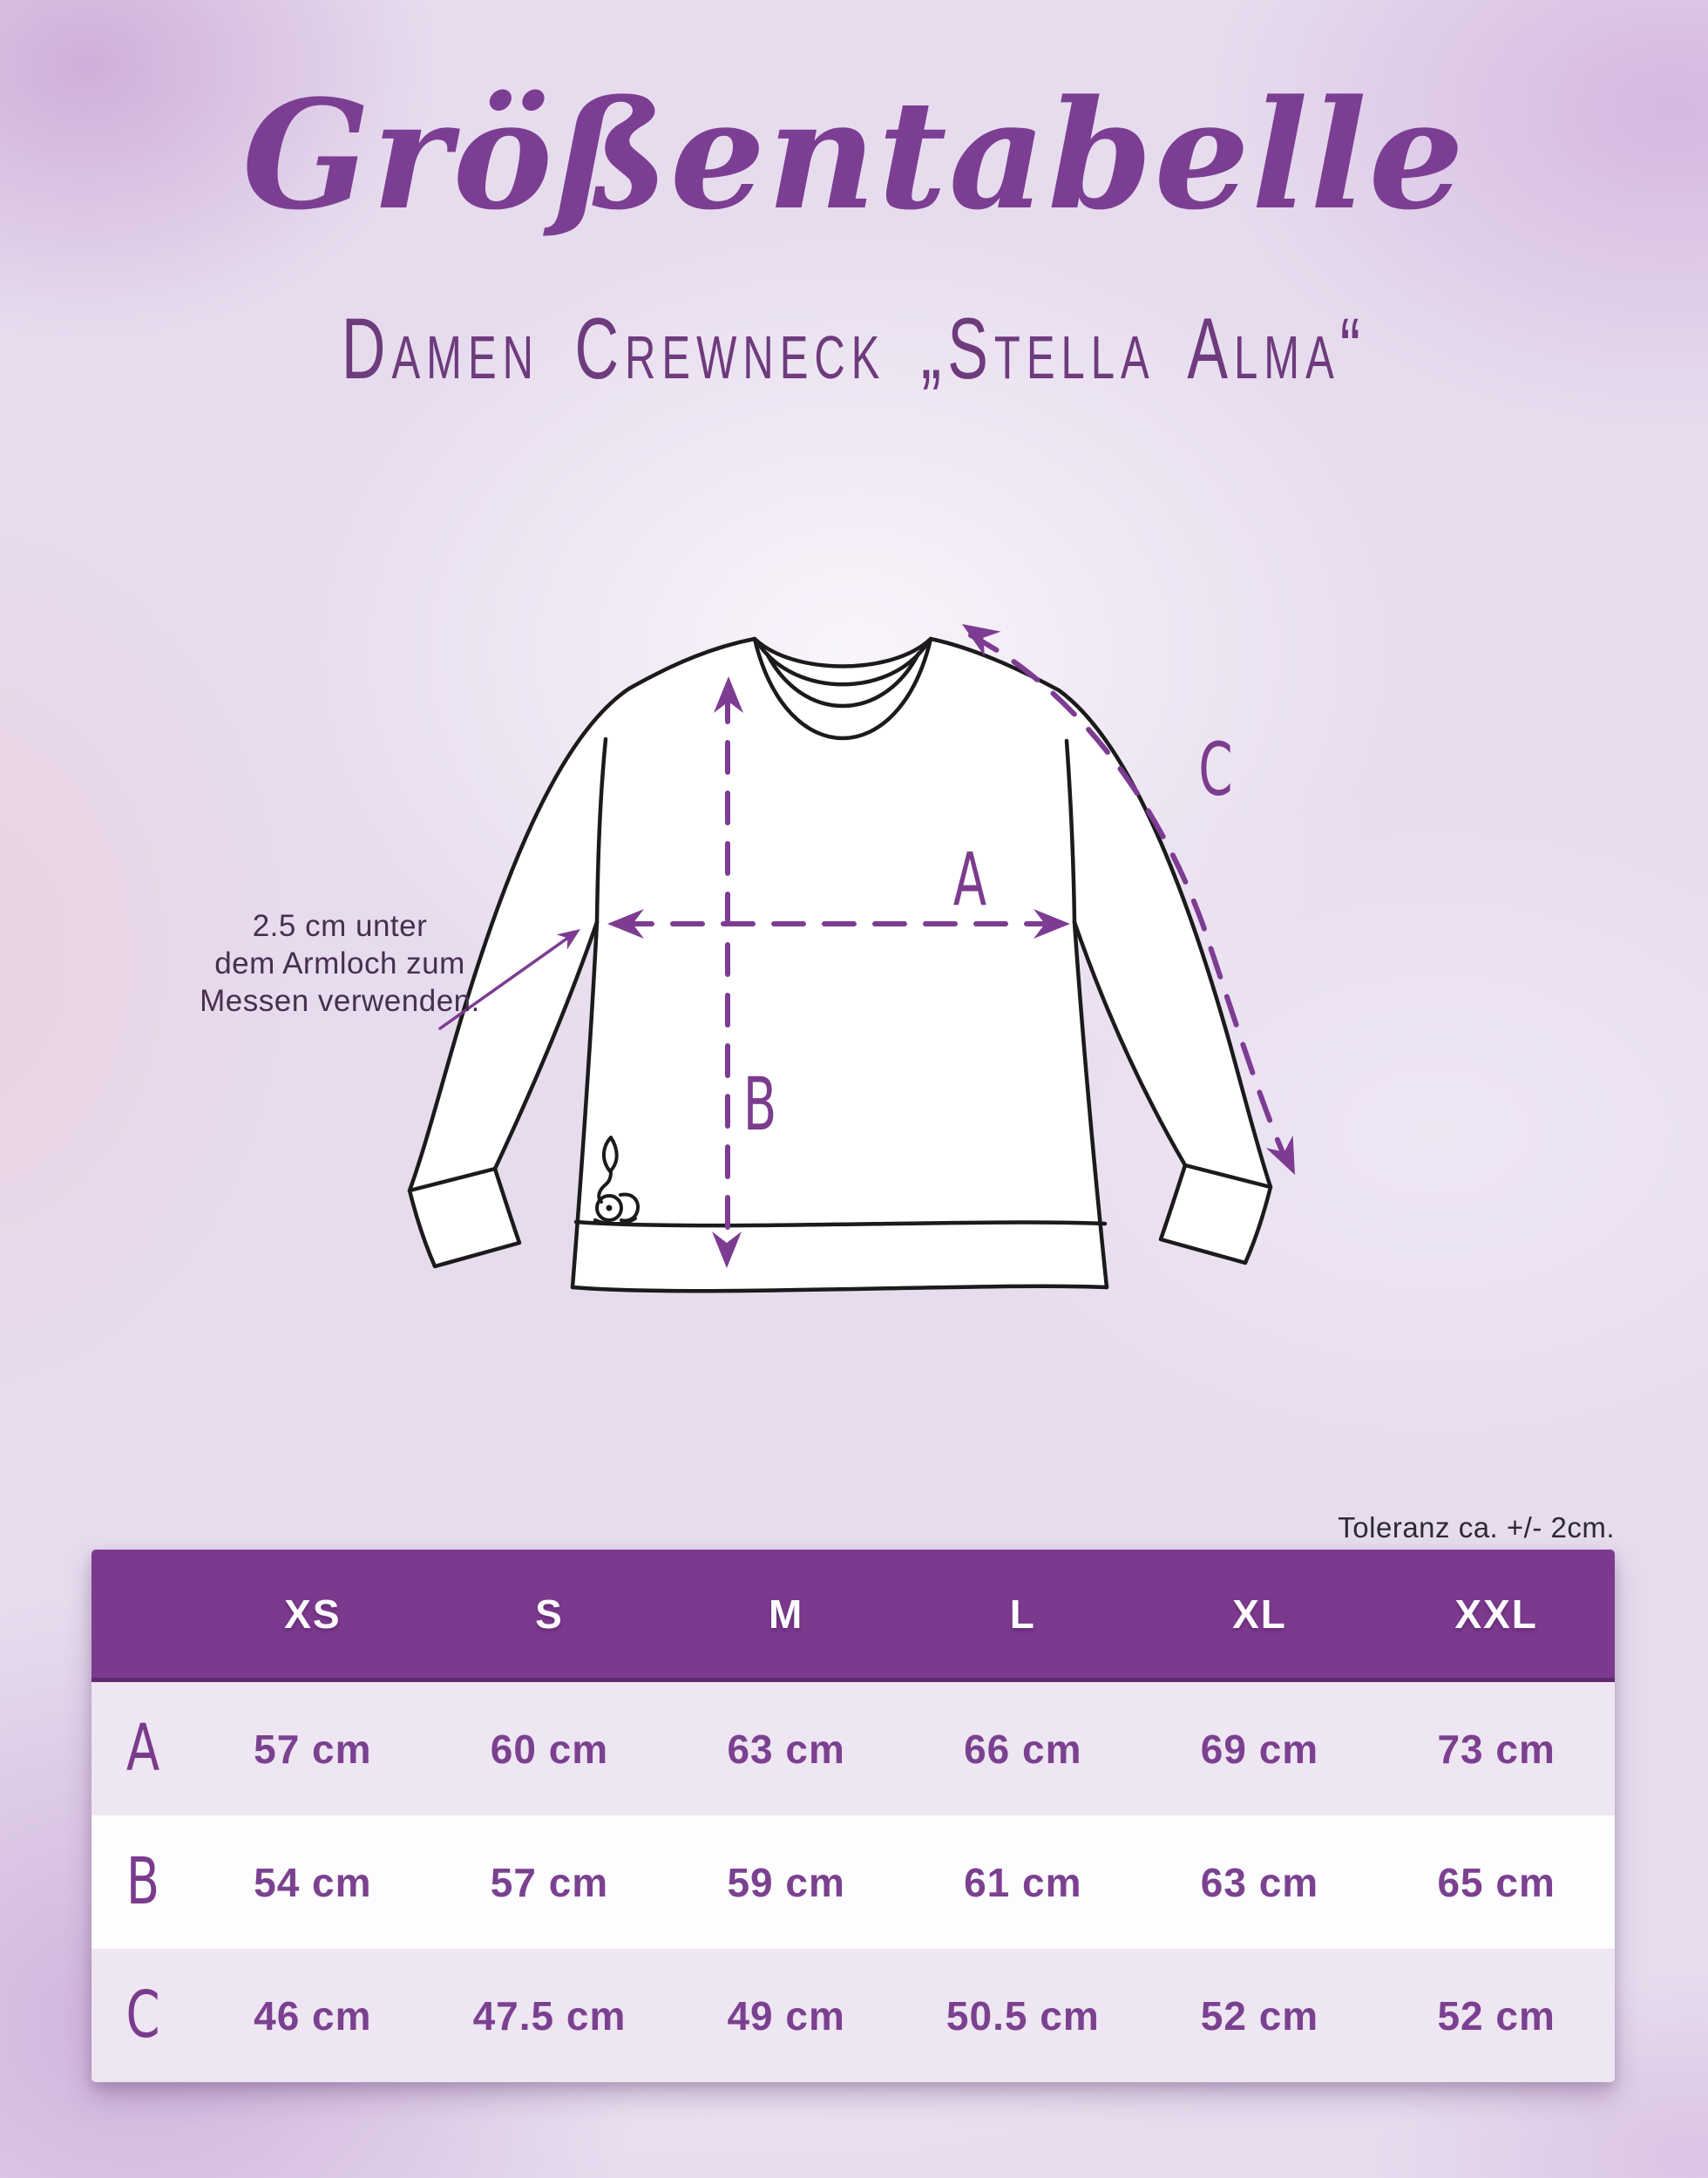  I want to click on arrowhead-annotation, so click(568, 939).